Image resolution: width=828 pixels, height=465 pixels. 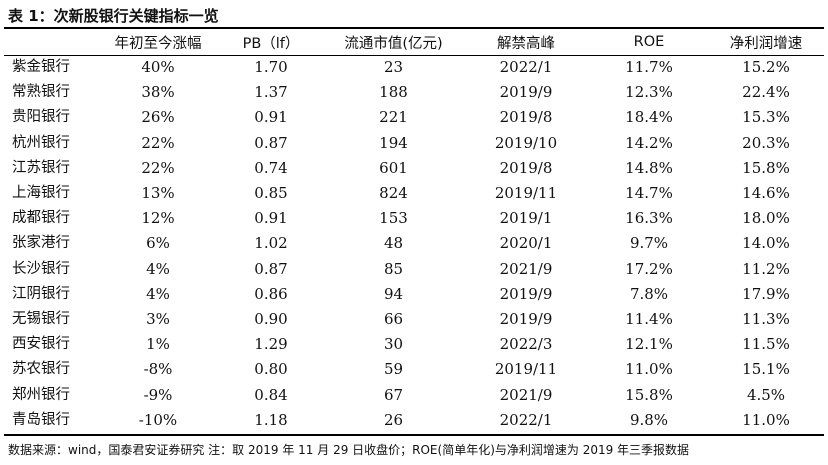 What do you see at coordinates (393, 394) in the screenshot?
I see `cell-float-cap: 67` at bounding box center [393, 394].